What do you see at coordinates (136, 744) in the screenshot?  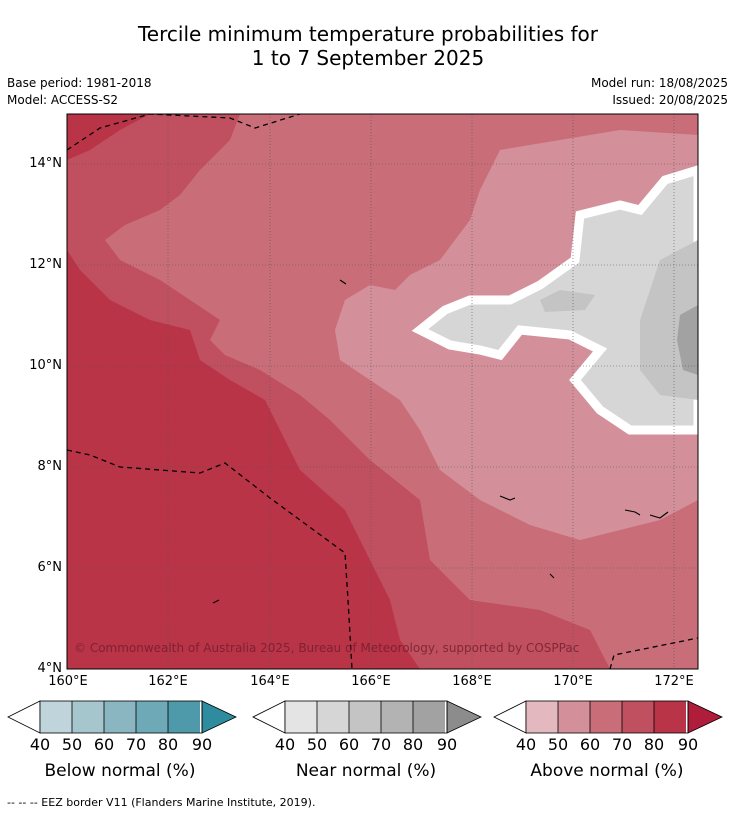 I see `below-tick-70: 70` at bounding box center [136, 744].